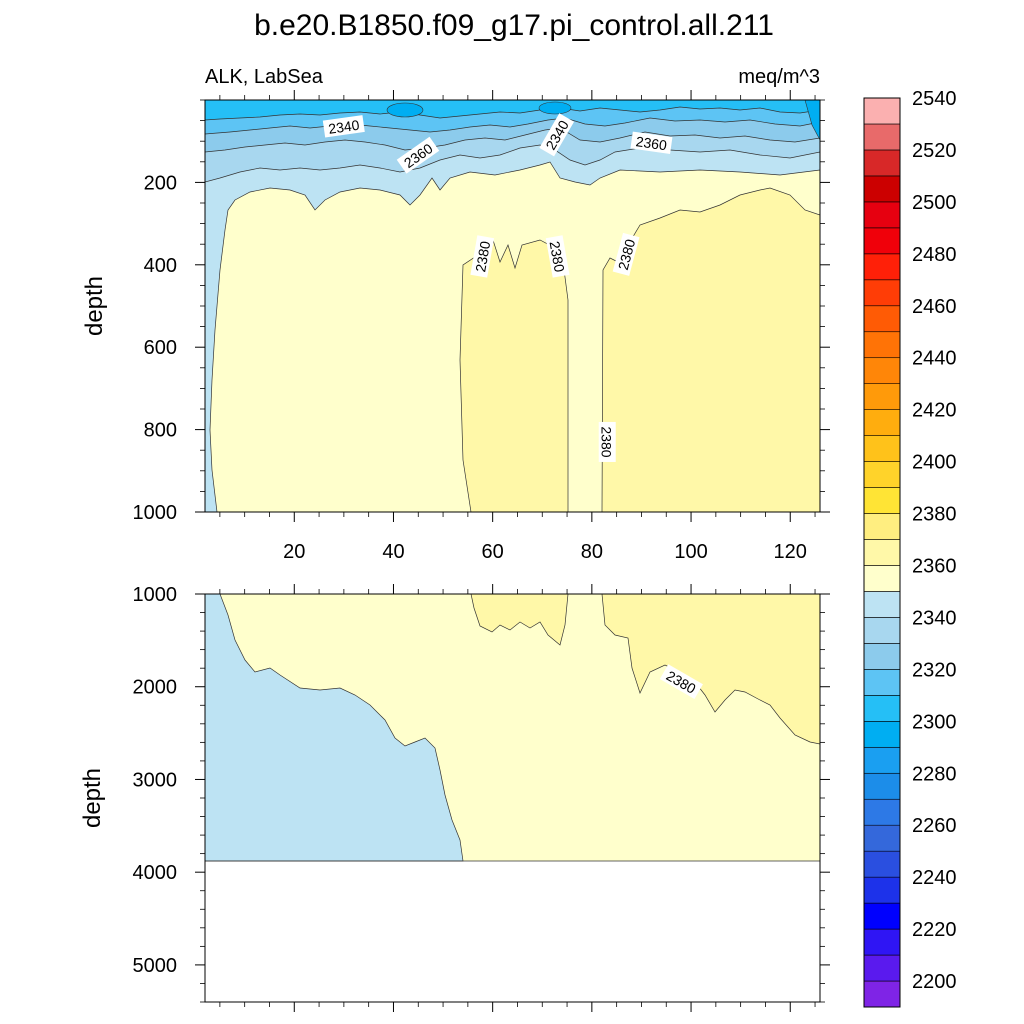  I want to click on colorbar-frame, so click(882, 552).